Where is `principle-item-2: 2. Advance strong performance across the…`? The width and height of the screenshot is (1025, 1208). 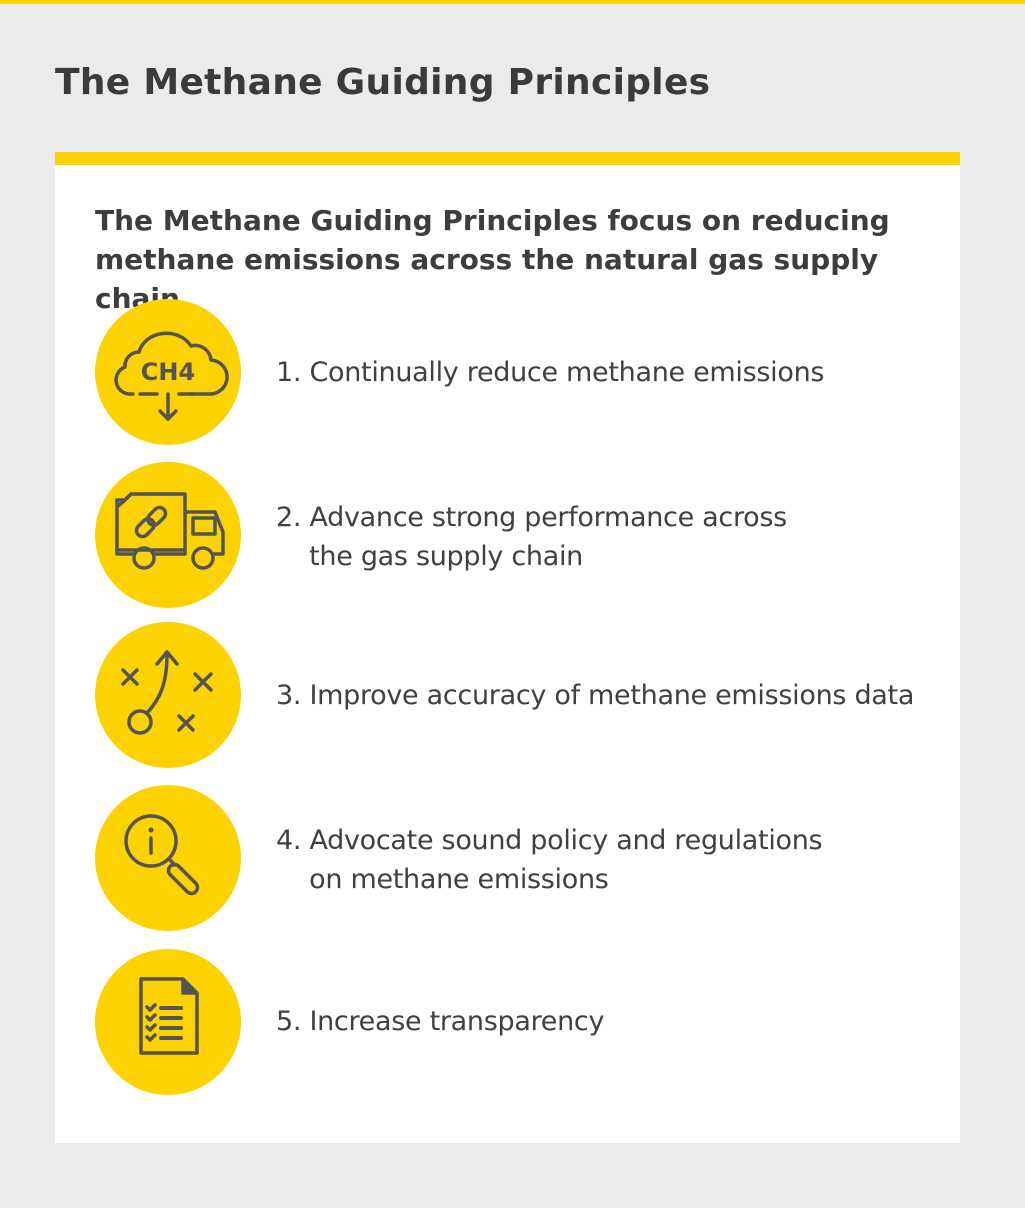
principle-item-2: 2. Advance strong performance across the… is located at coordinates (520, 535).